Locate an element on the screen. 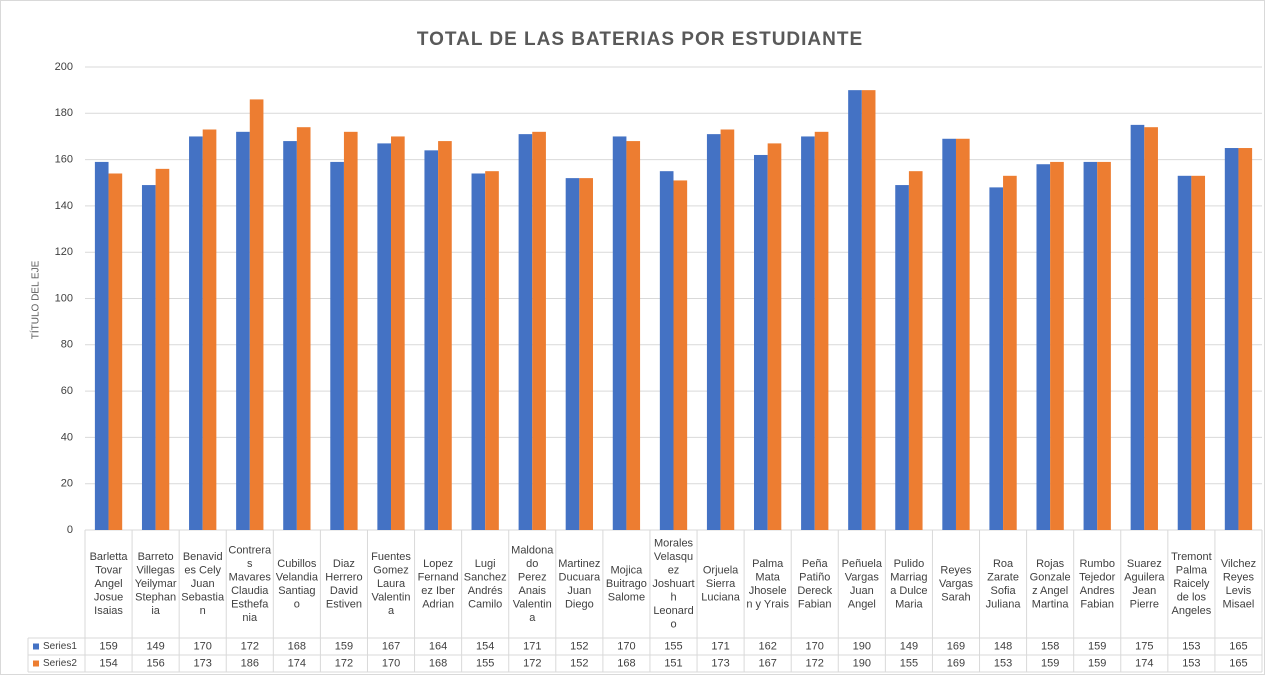 This screenshot has height=675, width=1265. label-line: Palma is located at coordinates (1192, 570).